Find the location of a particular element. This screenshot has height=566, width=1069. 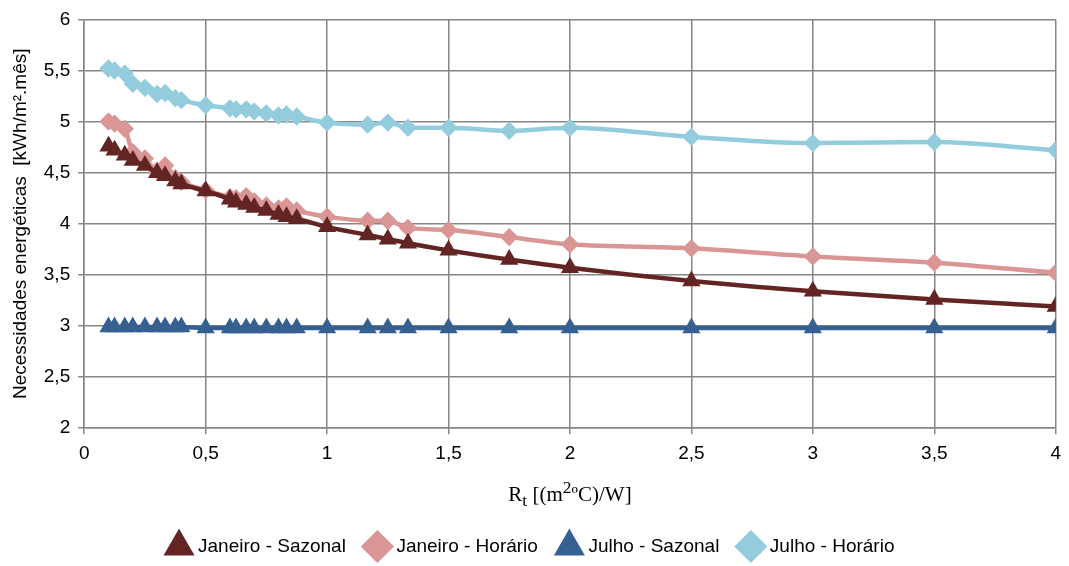

x-tick-label: 2 is located at coordinates (570, 452).